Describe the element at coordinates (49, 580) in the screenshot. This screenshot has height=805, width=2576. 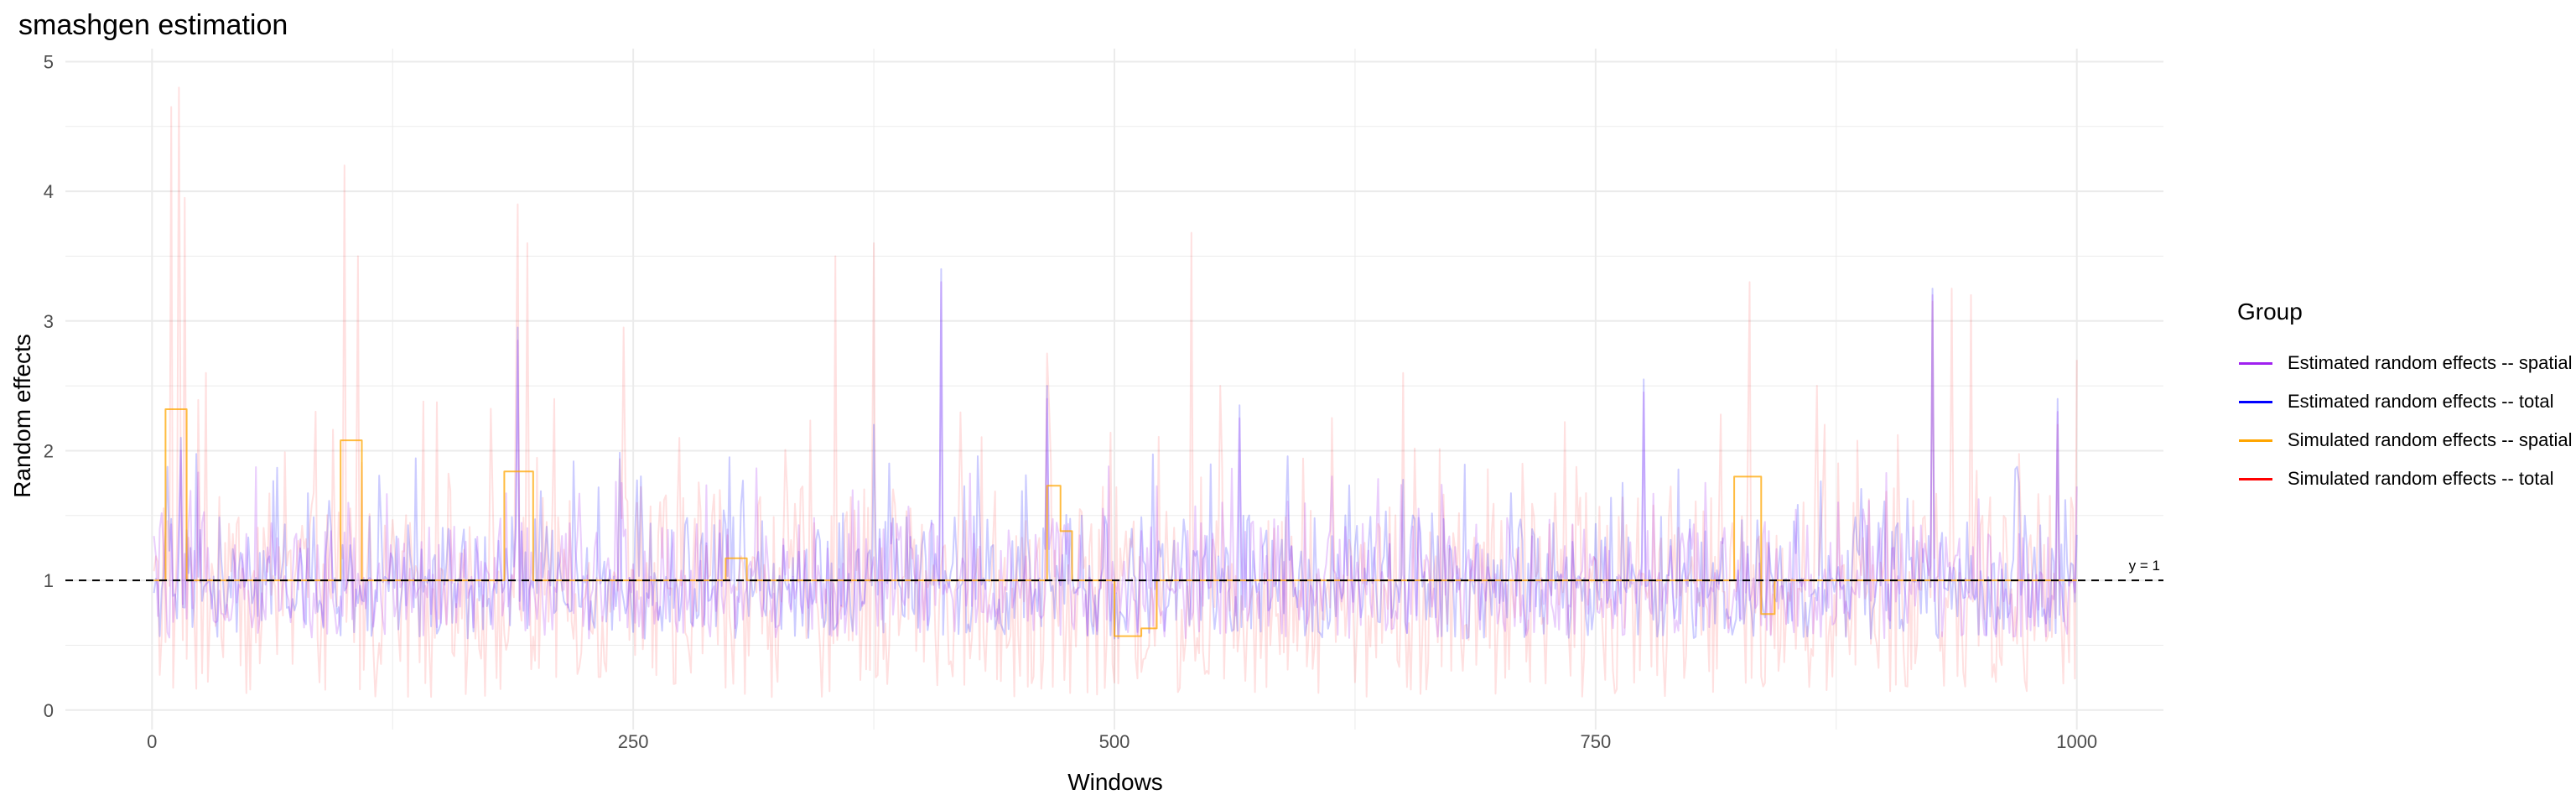
I see `y-tick-label: 1` at that location.